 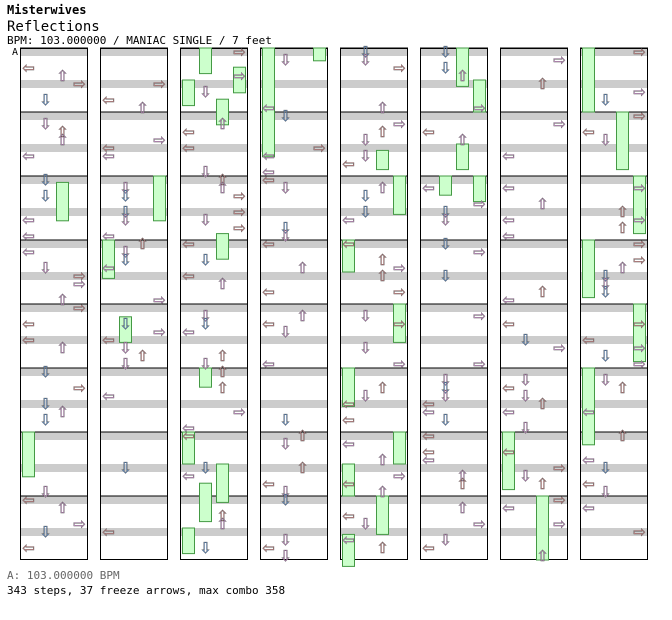 I want to click on chart-meta: BPM: 103.000000 / MANIAC SINGLE / 7 feet, so click(x=139, y=40).